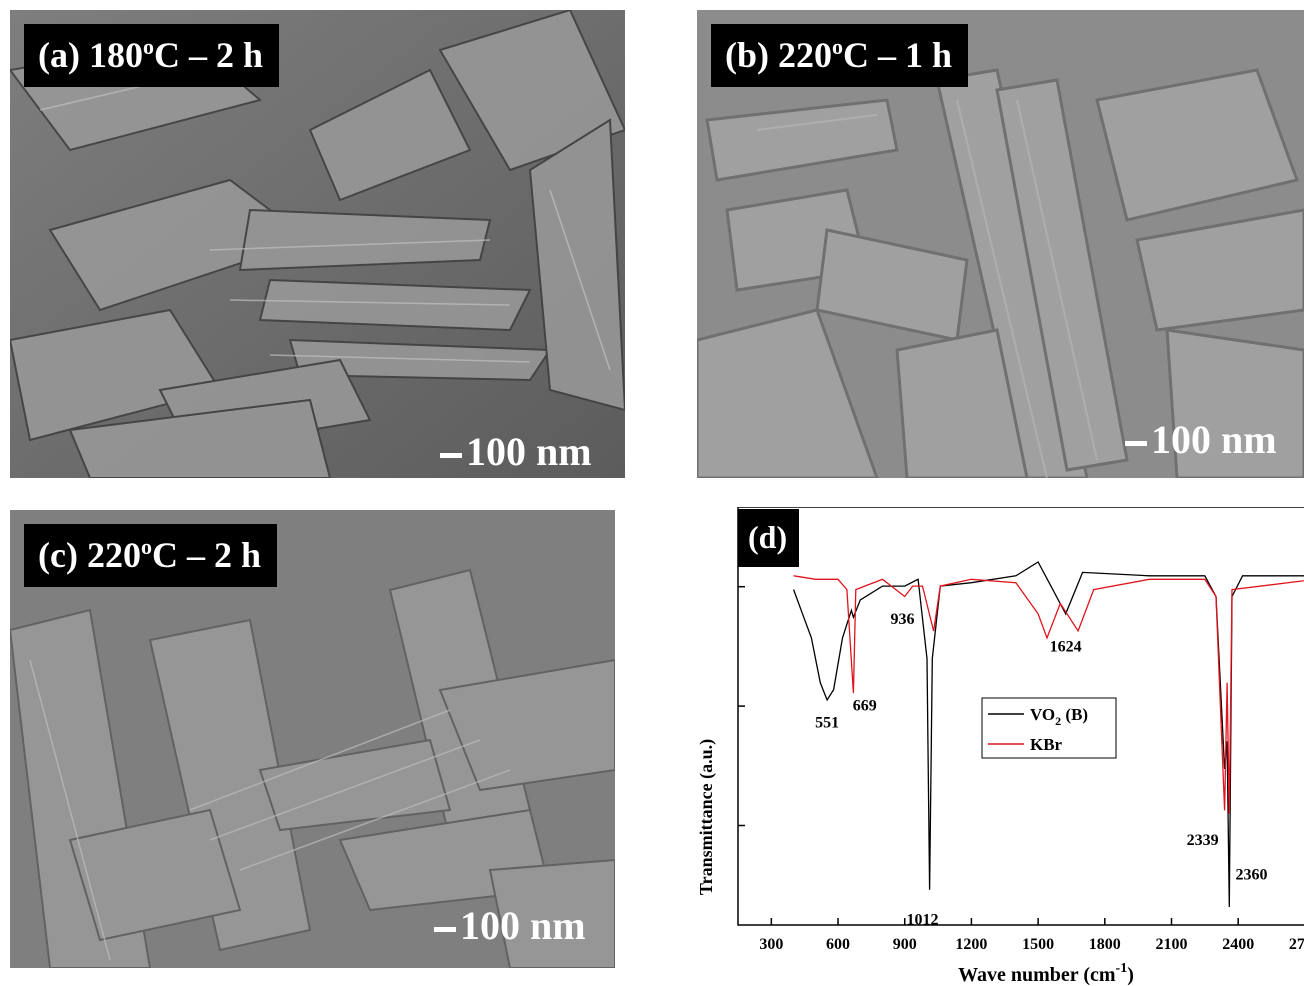 This screenshot has height=986, width=1304. Describe the element at coordinates (839, 55) in the screenshot. I see `panel-b-label: (b) 220oC – 1 h` at that location.